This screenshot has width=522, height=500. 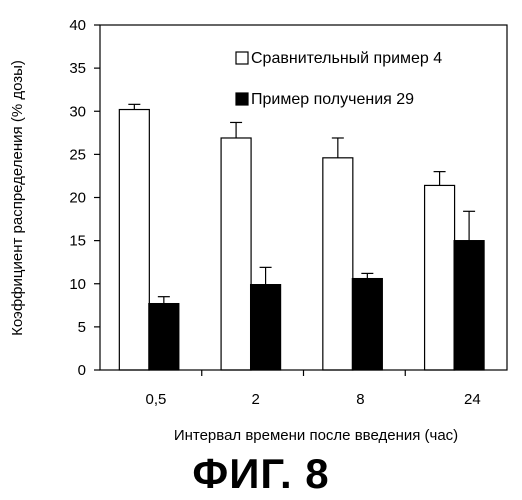 What do you see at coordinates (77, 198) in the screenshot?
I see `y-tick-label: 20` at bounding box center [77, 198].